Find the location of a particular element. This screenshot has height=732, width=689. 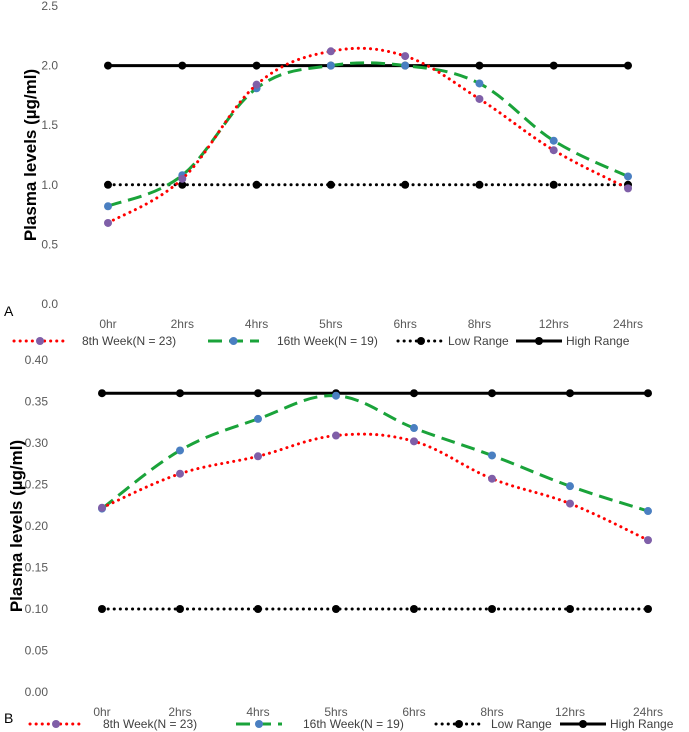

y-tick-label: 0.35 is located at coordinates (37, 402).